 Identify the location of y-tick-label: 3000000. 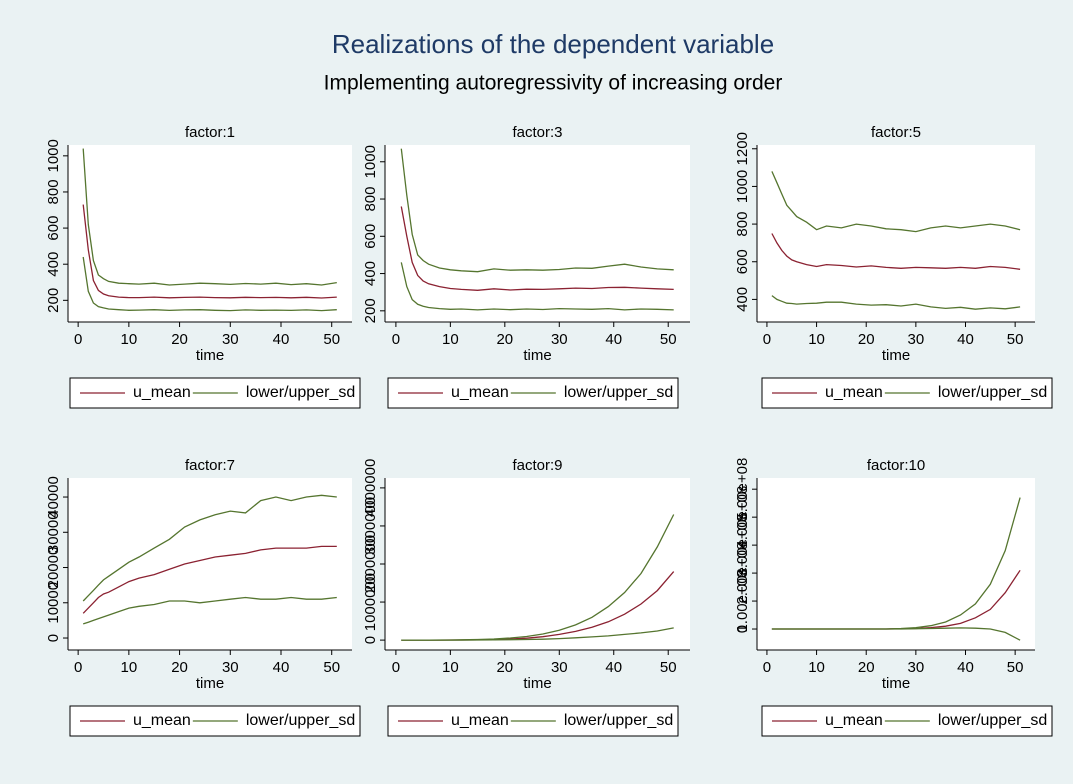
(370, 526).